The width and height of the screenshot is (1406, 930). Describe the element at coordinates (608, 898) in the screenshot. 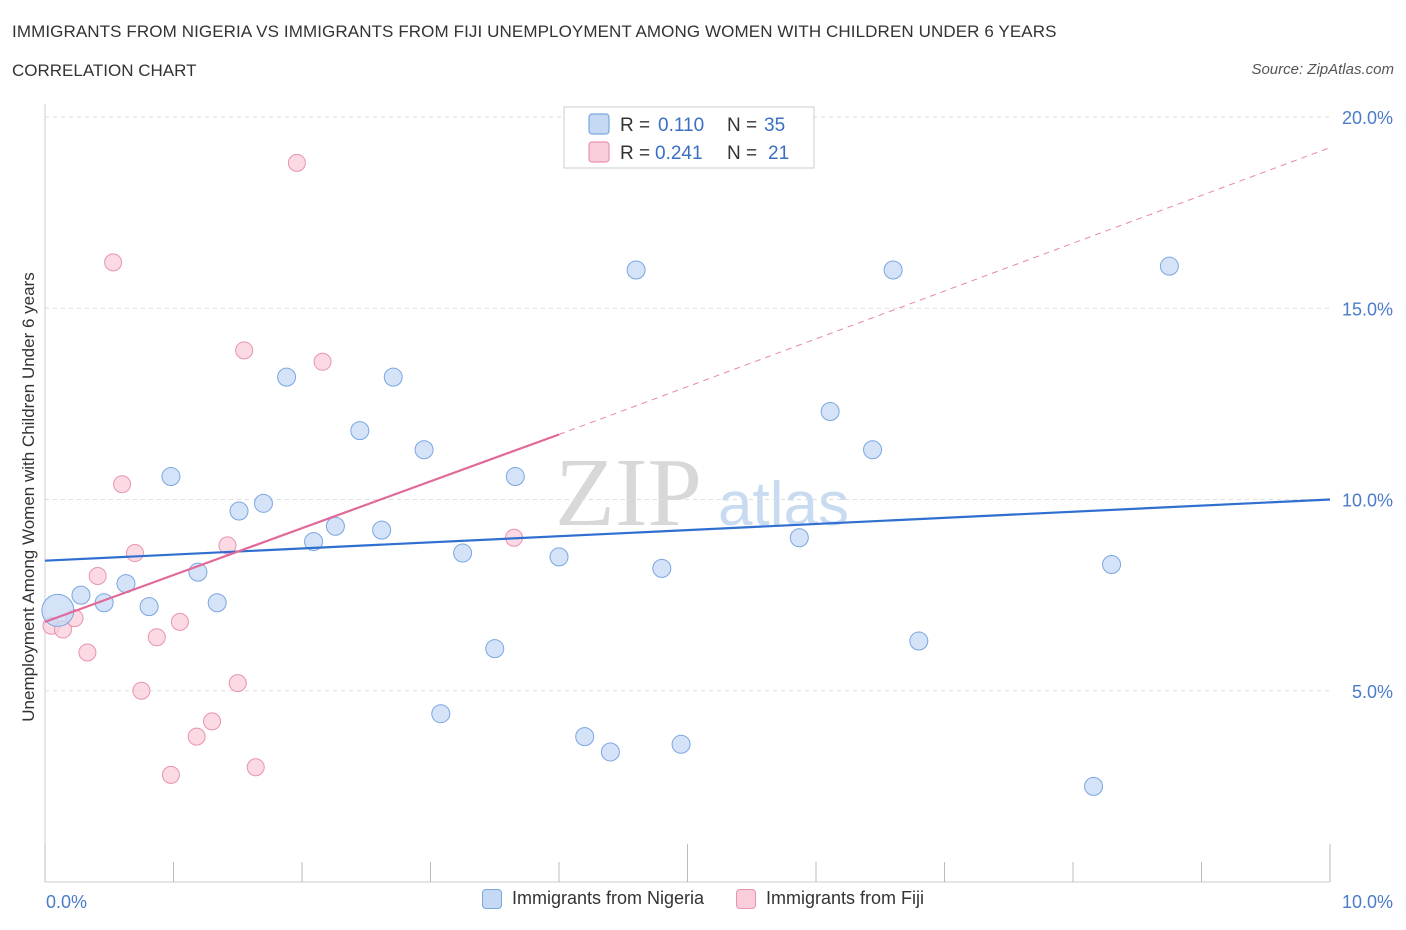

I see `legend-label-nigeria: Immigrants from Nigeria` at that location.